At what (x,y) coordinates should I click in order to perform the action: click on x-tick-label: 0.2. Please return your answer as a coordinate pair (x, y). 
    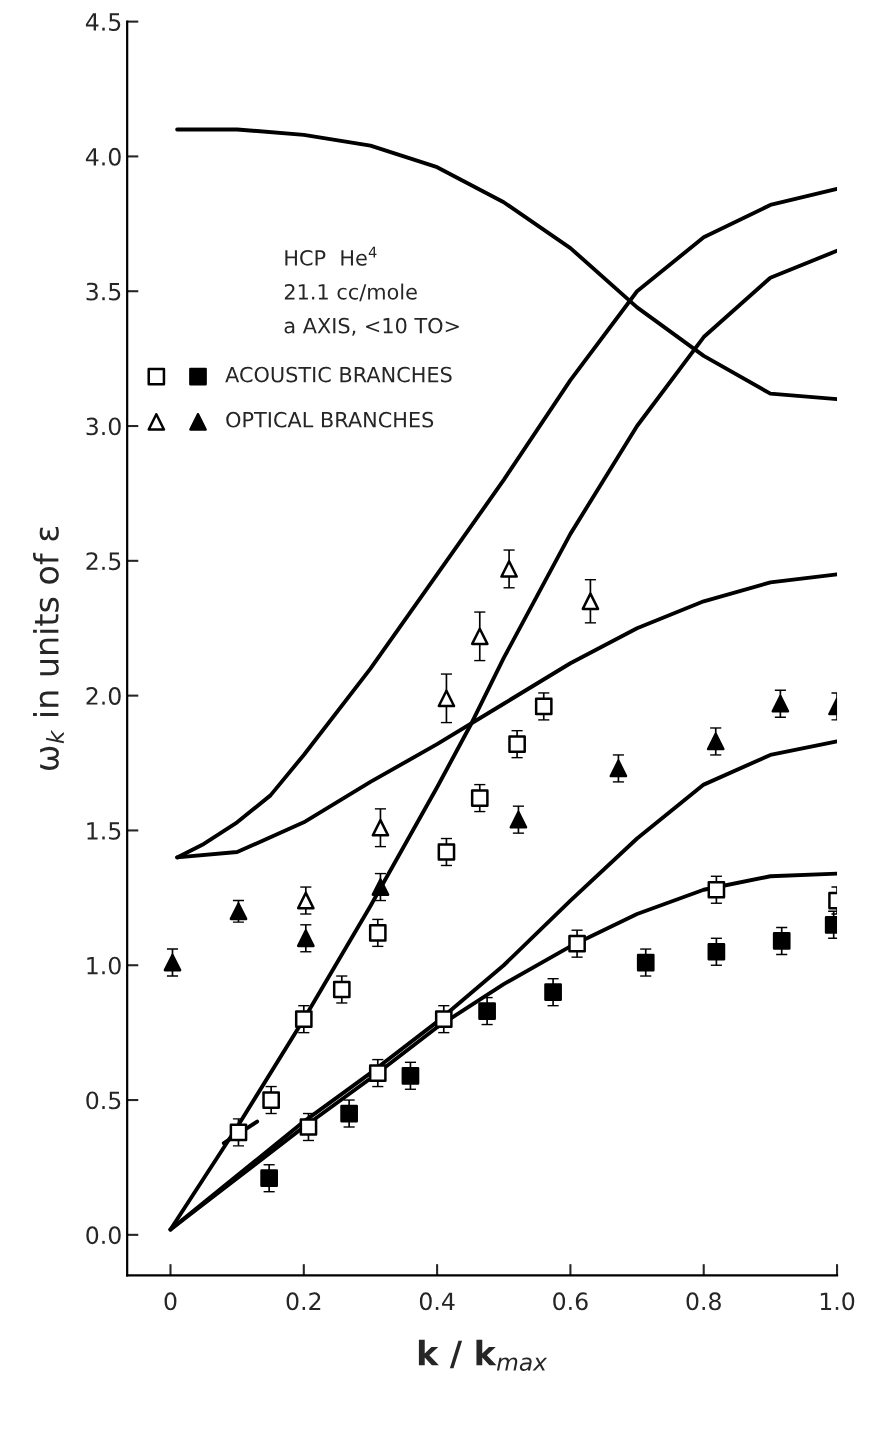
    Looking at the image, I should click on (303, 1301).